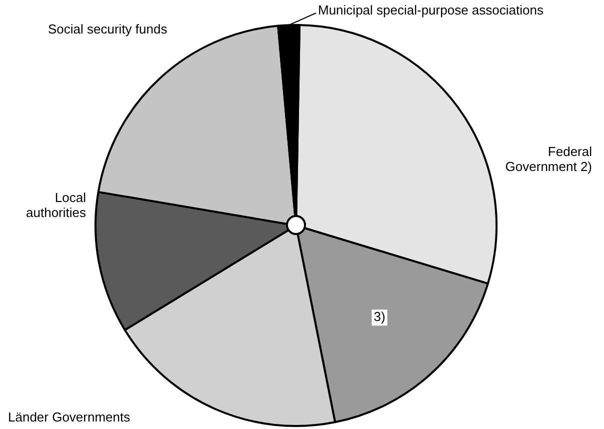 This screenshot has width=604, height=429. What do you see at coordinates (108, 29) in the screenshot?
I see `slice-label: Social security funds` at bounding box center [108, 29].